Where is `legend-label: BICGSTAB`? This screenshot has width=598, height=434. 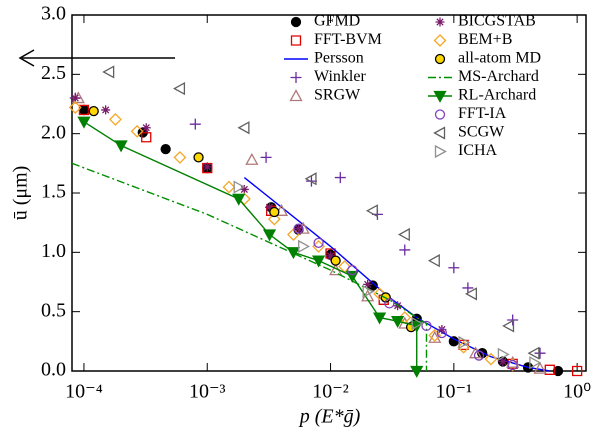
legend-label: BICGSTAB is located at coordinates (497, 21).